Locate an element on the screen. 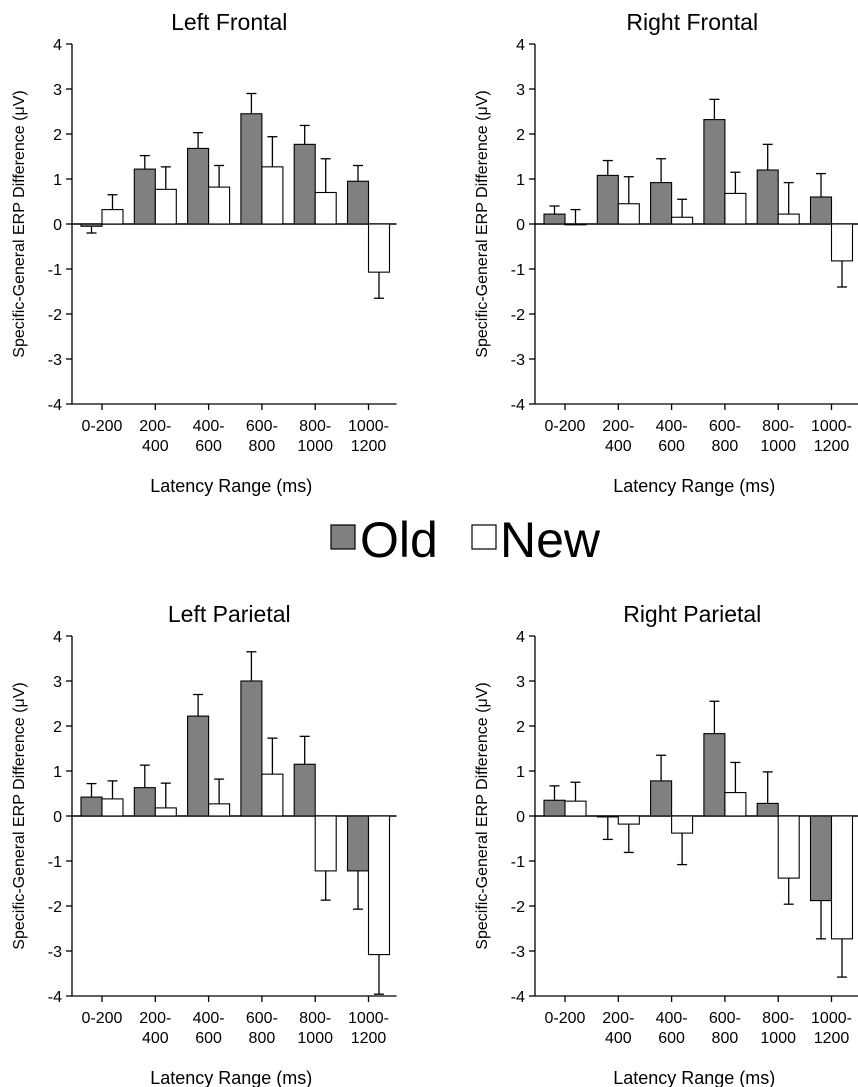 This screenshot has width=858, height=1087. chart-title: Right Parietal is located at coordinates (692, 614).